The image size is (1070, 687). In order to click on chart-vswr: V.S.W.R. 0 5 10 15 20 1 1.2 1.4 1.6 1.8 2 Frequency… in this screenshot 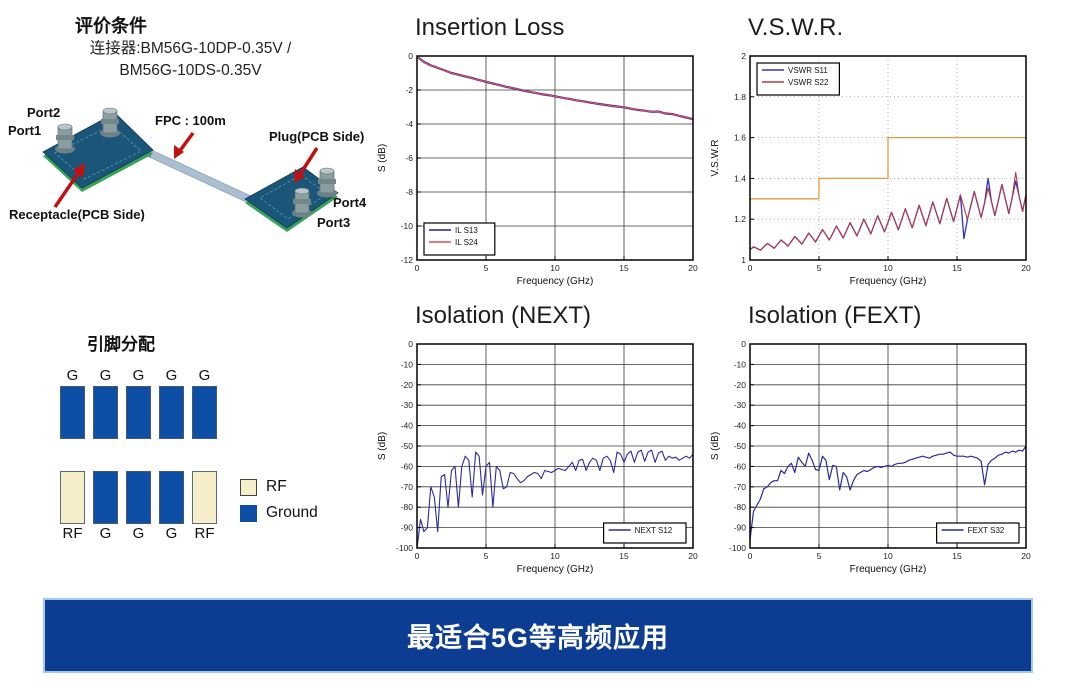, I will do `click(873, 158)`.